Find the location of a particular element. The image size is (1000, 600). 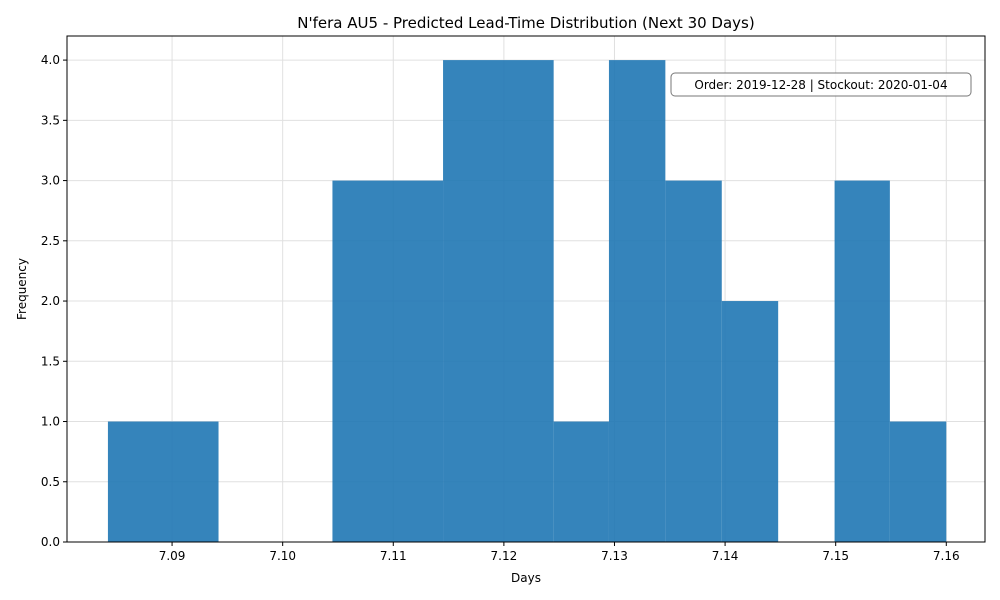

x-tick-label: 7.10 is located at coordinates (282, 556).